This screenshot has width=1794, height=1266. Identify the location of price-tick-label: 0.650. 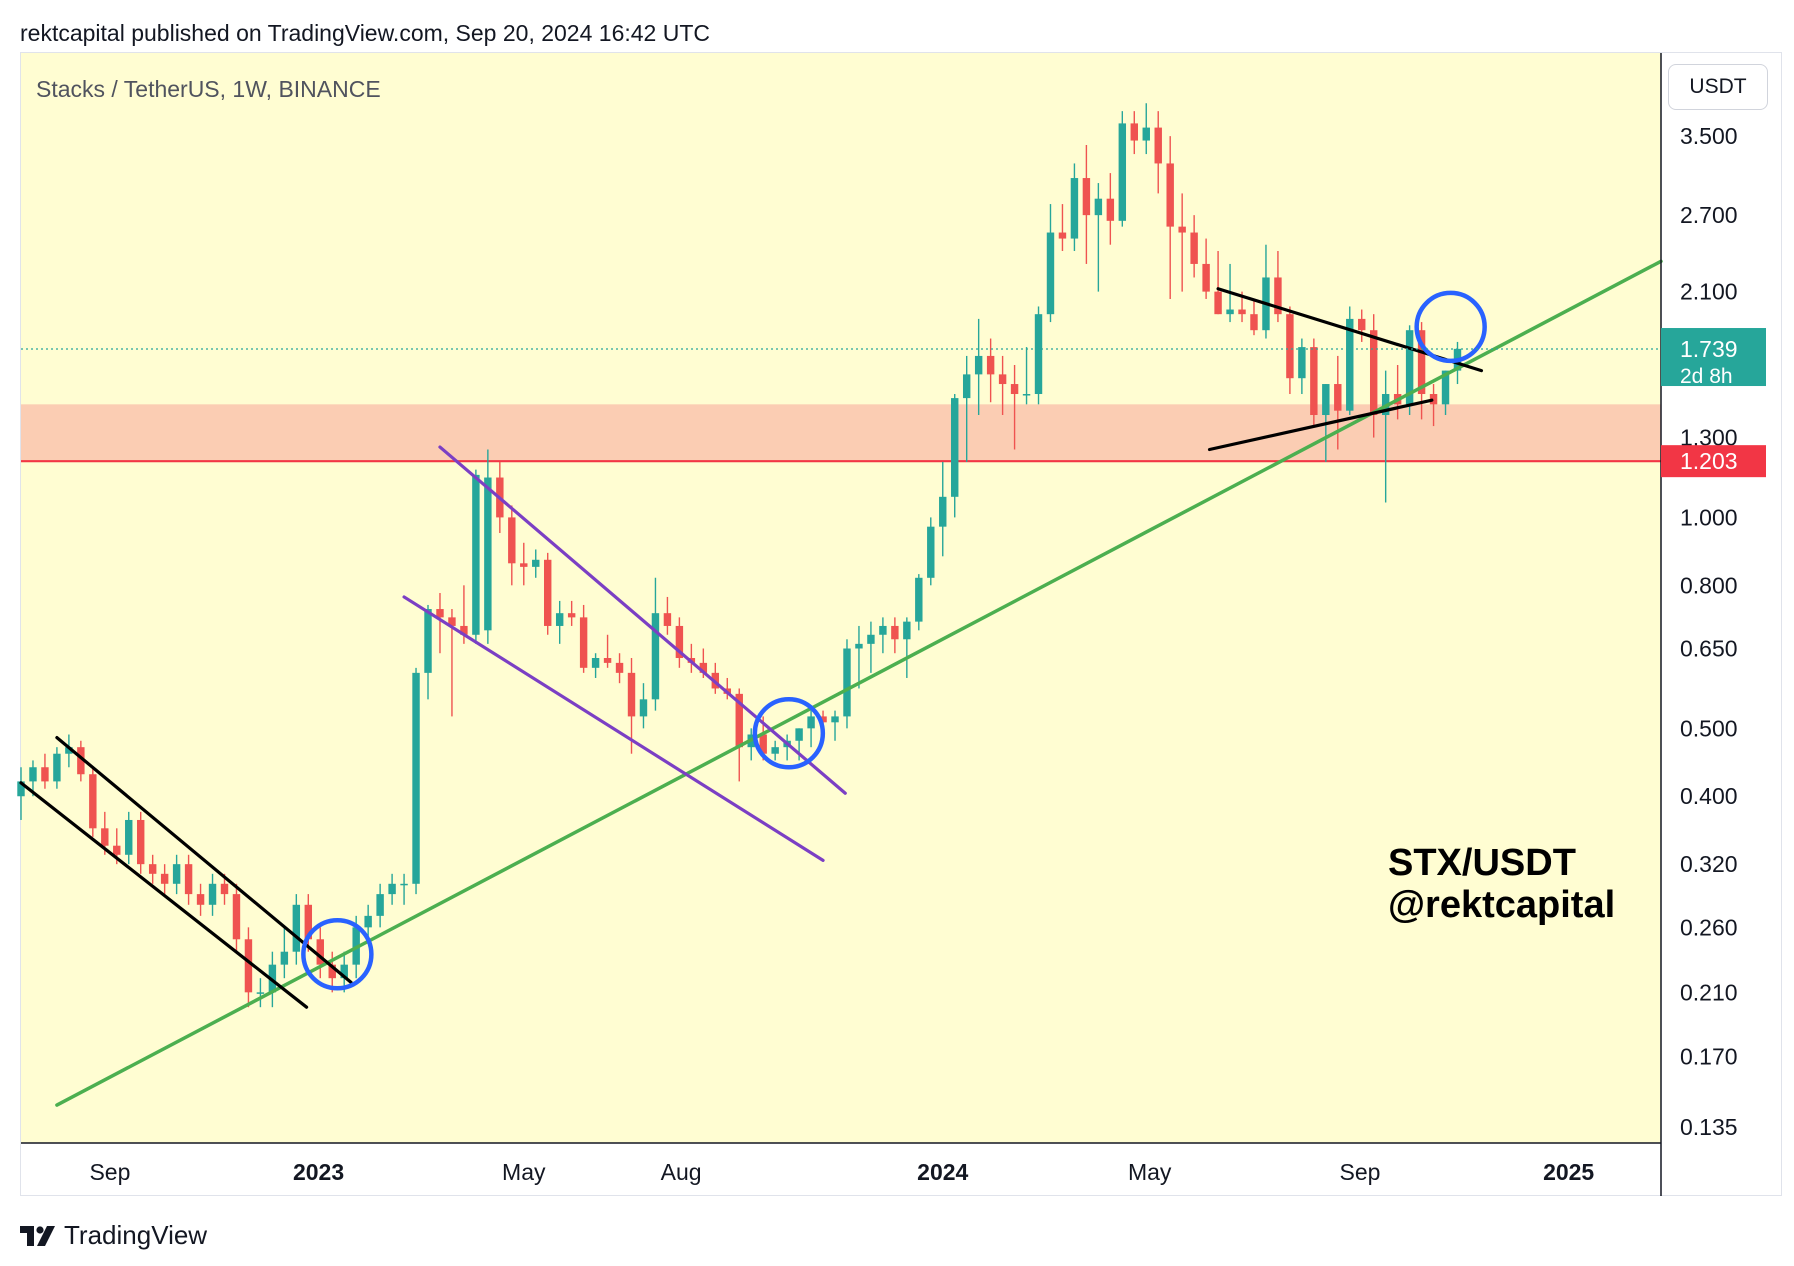
(1709, 649).